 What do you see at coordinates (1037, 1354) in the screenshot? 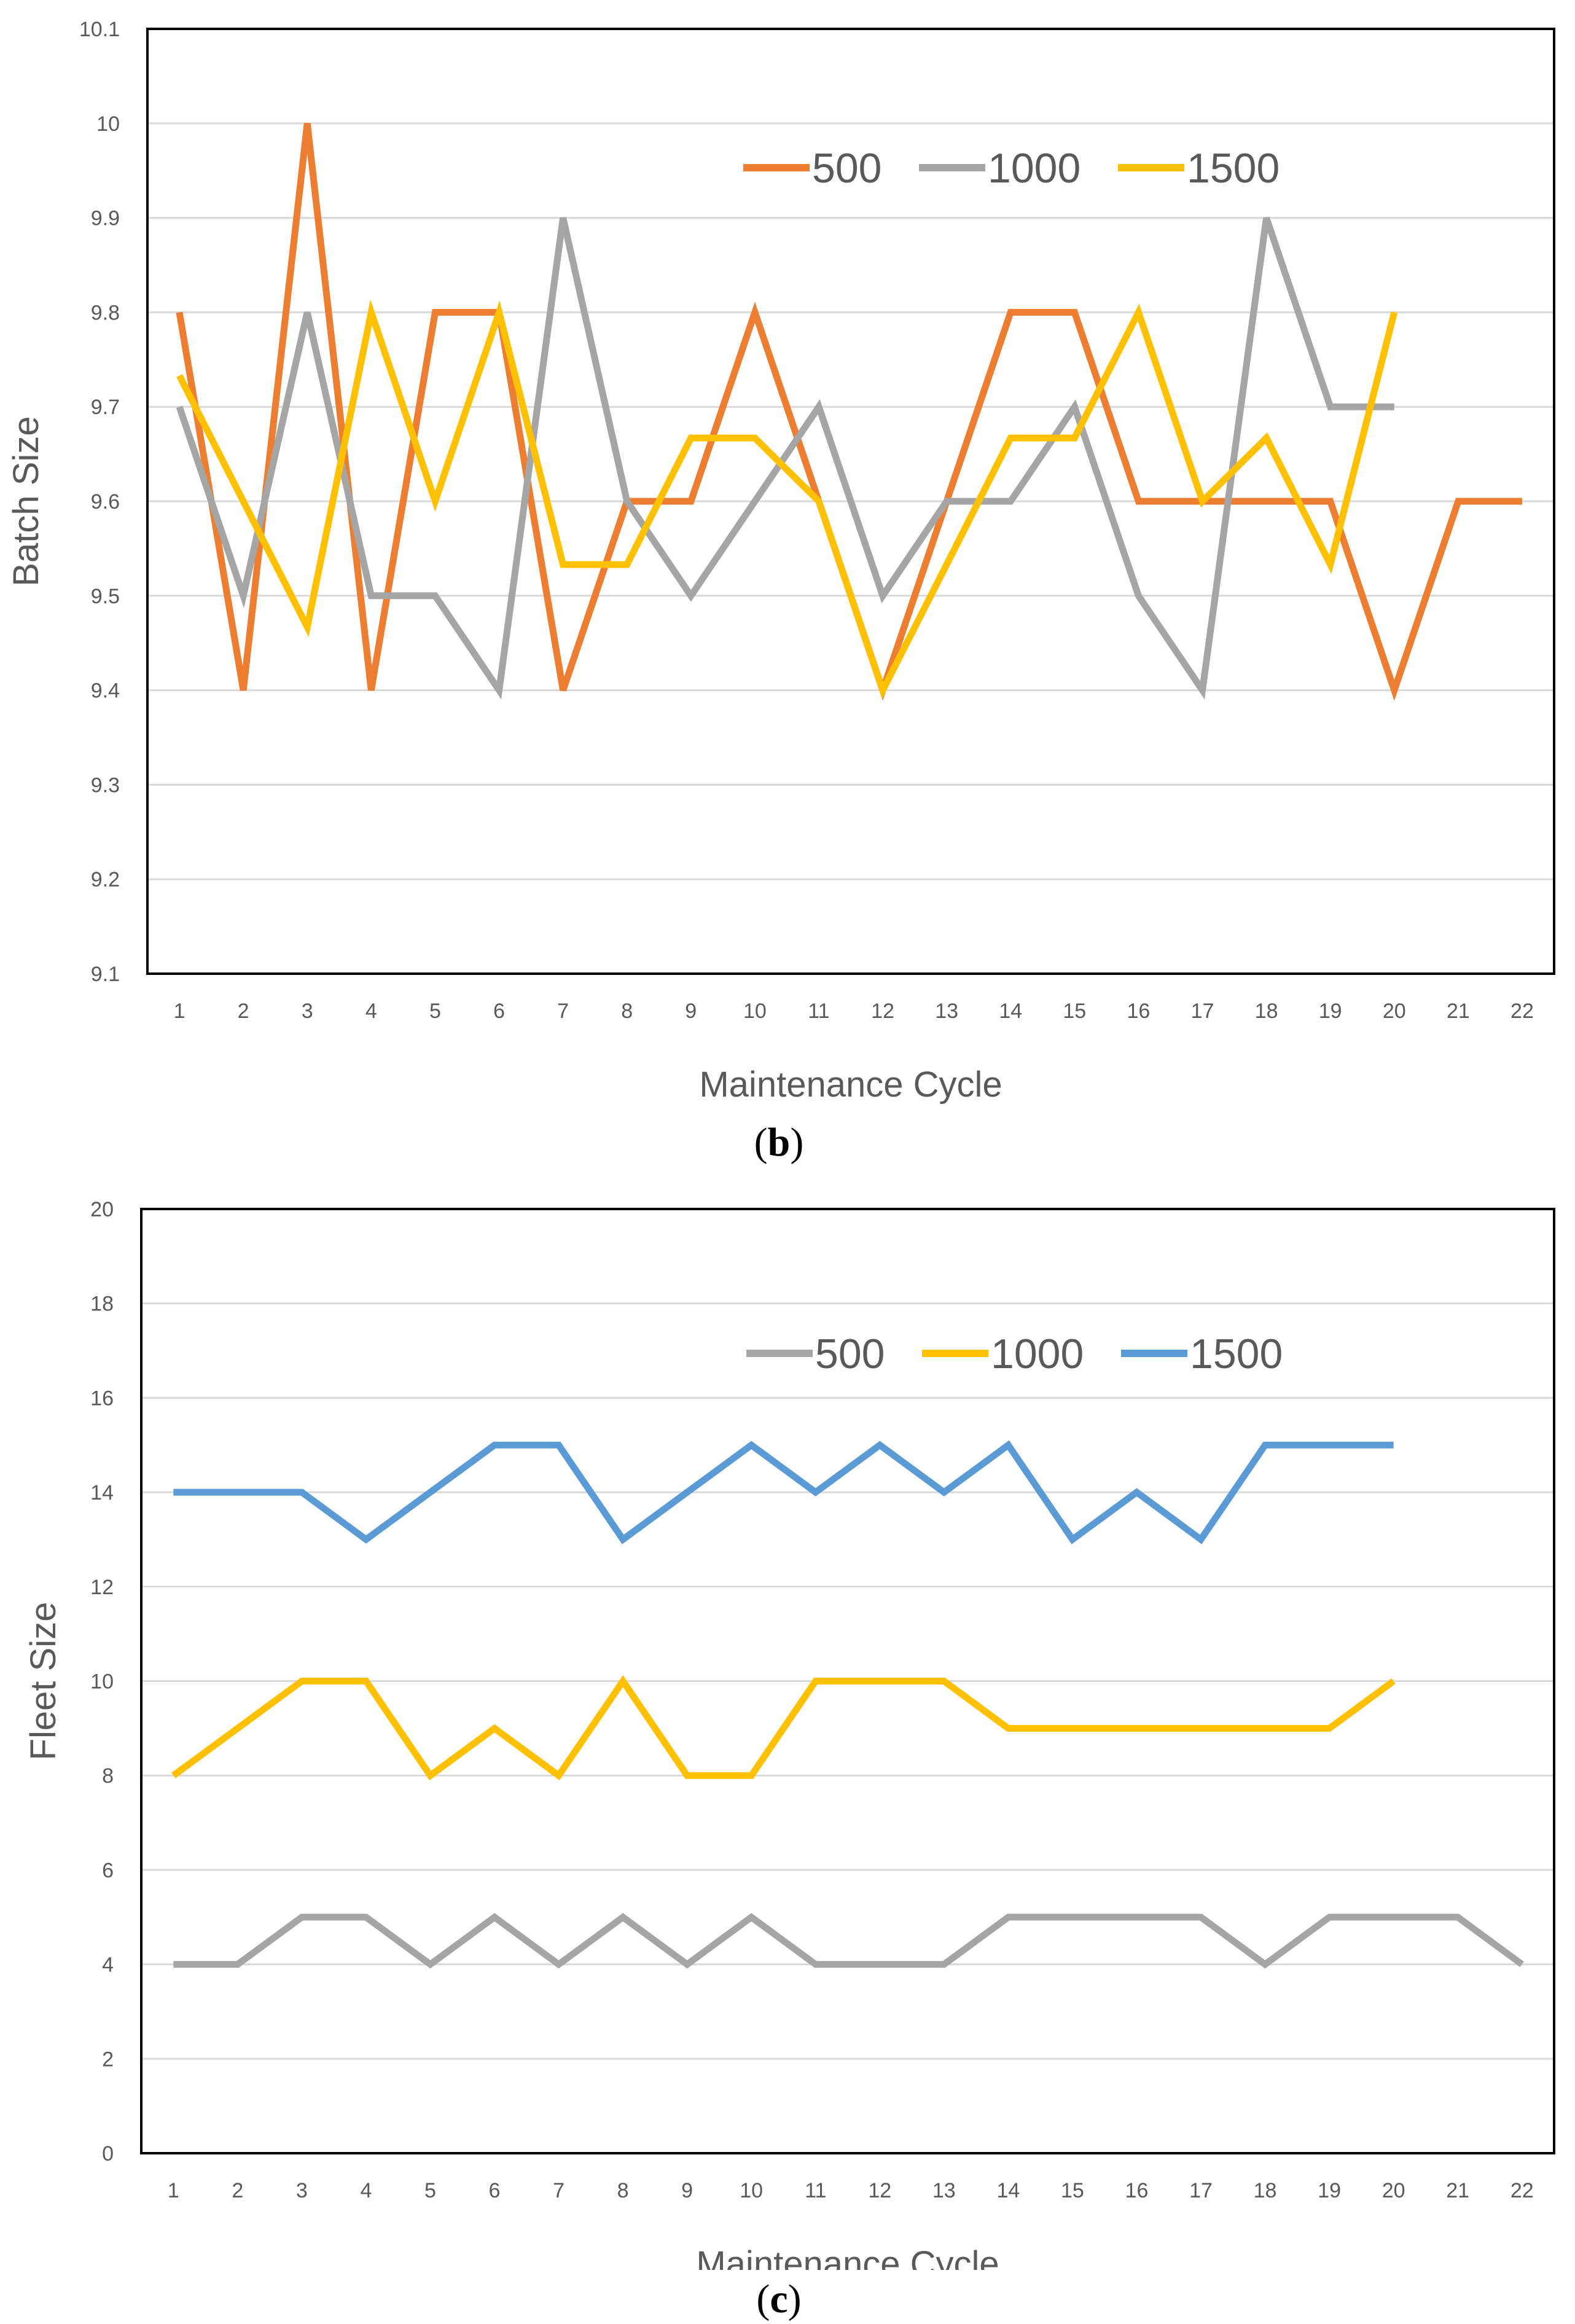
I see `chart-c-legend-label-1000: 1000` at bounding box center [1037, 1354].